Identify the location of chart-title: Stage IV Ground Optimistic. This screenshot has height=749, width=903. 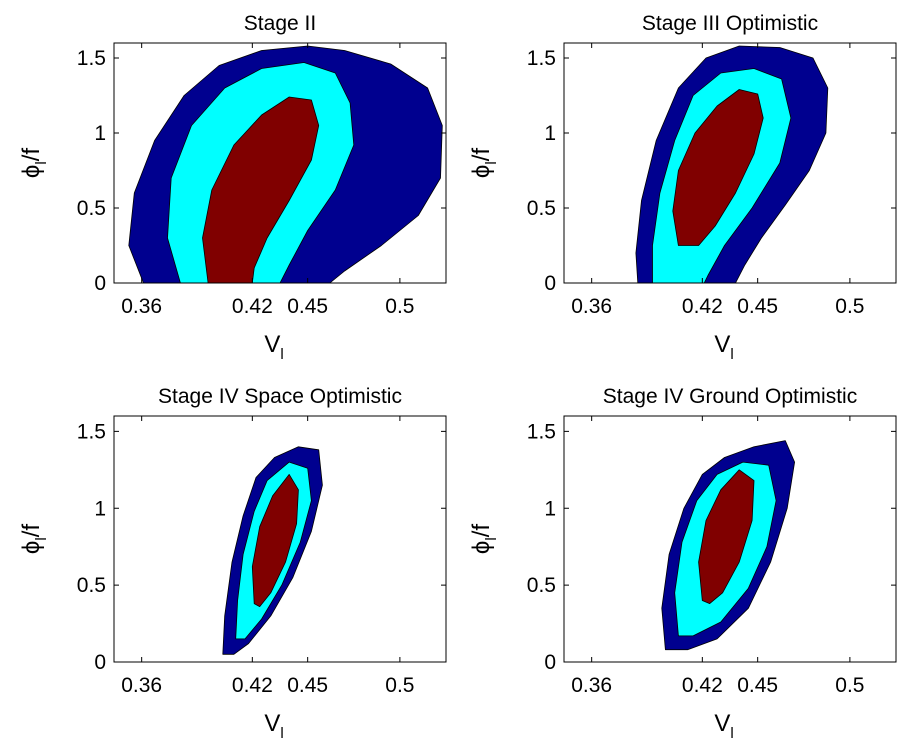
(730, 396).